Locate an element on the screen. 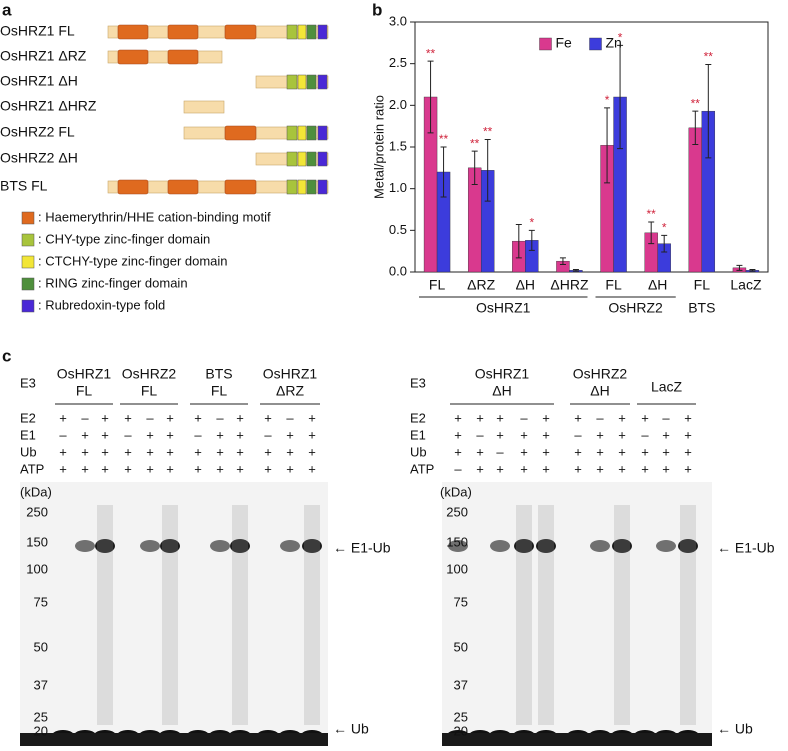 The height and width of the screenshot is (751, 788). y-tick-label: 3.0 is located at coordinates (398, 20).